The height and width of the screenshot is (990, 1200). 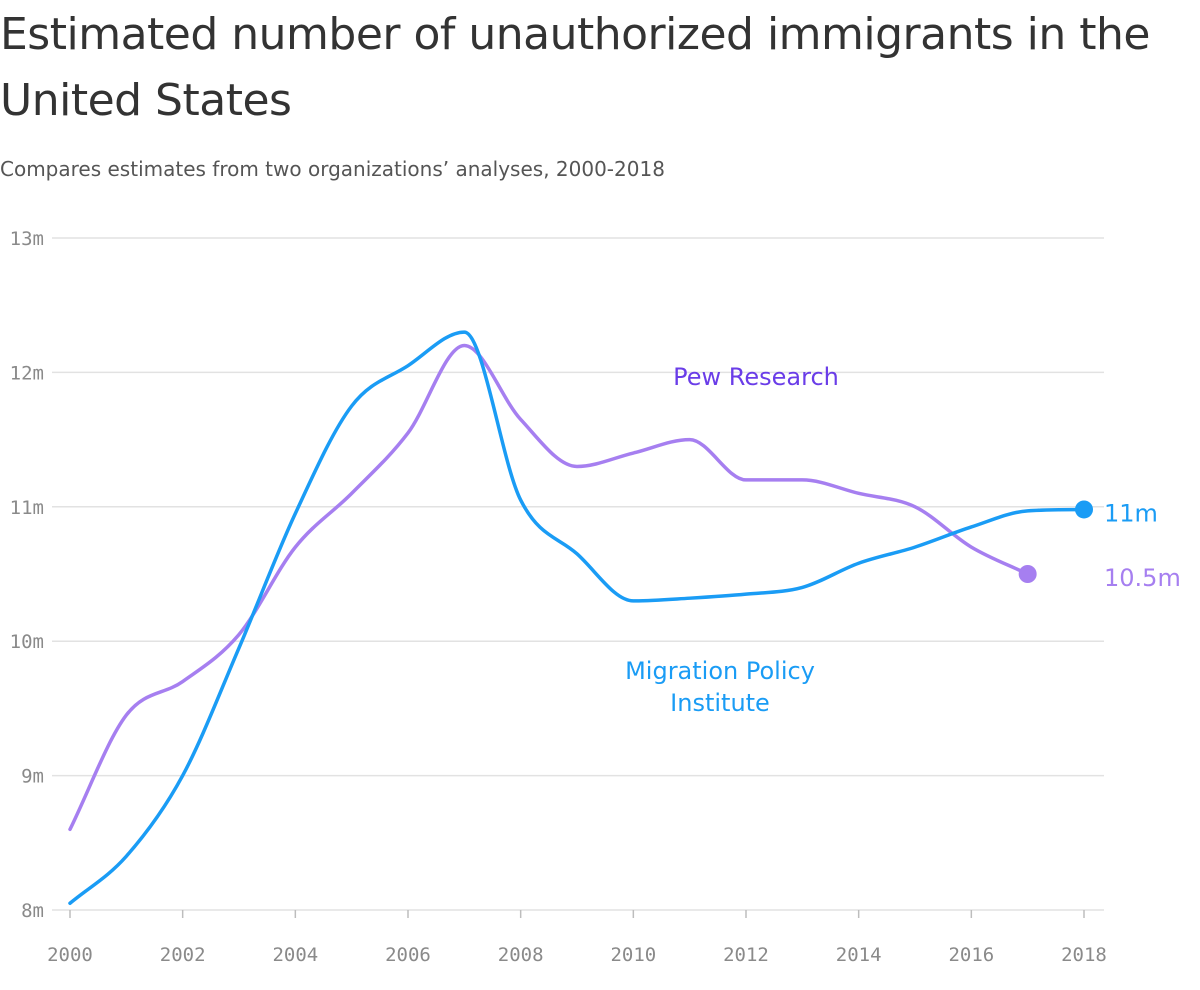 I want to click on pew-research-end-point, so click(x=1027, y=574).